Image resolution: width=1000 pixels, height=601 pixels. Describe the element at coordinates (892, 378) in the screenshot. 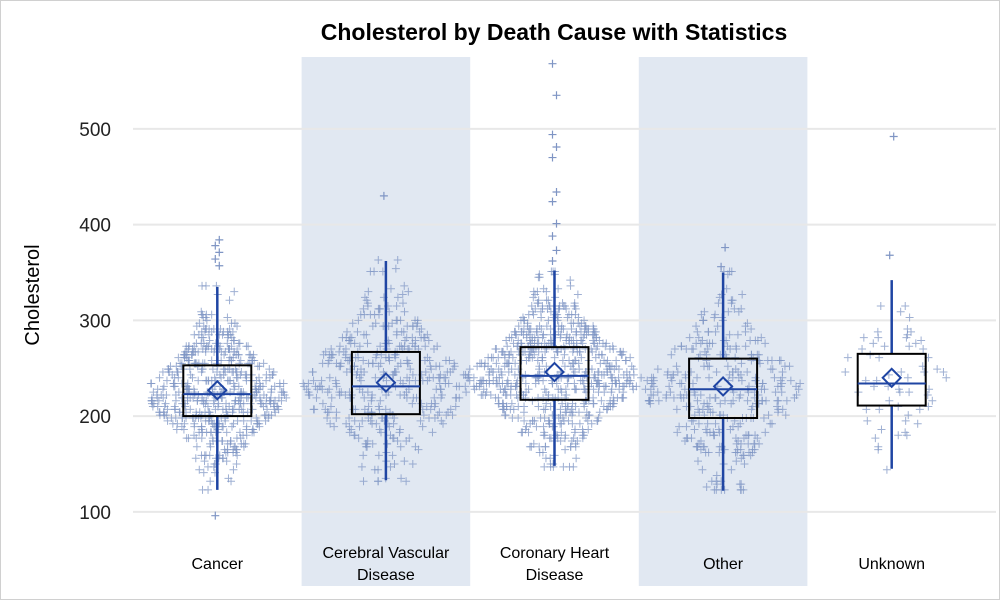

I see `mean-marker` at that location.